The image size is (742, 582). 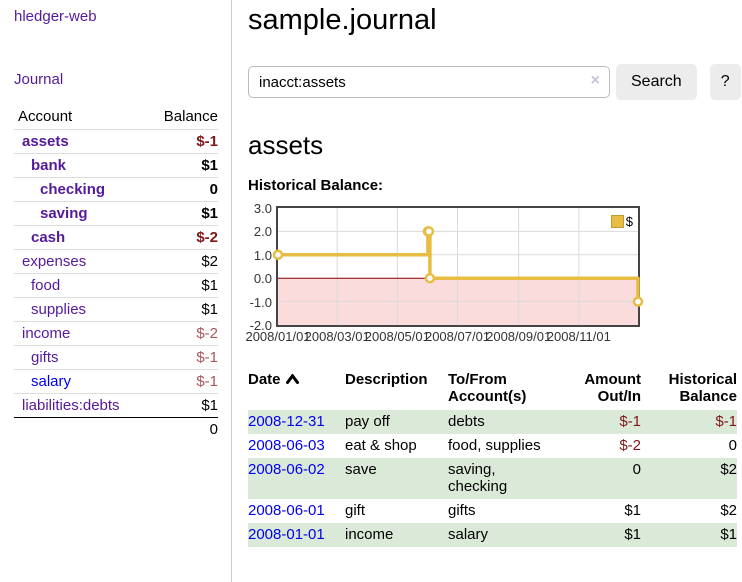 I want to click on register-accounts: food, supplies, so click(x=494, y=445).